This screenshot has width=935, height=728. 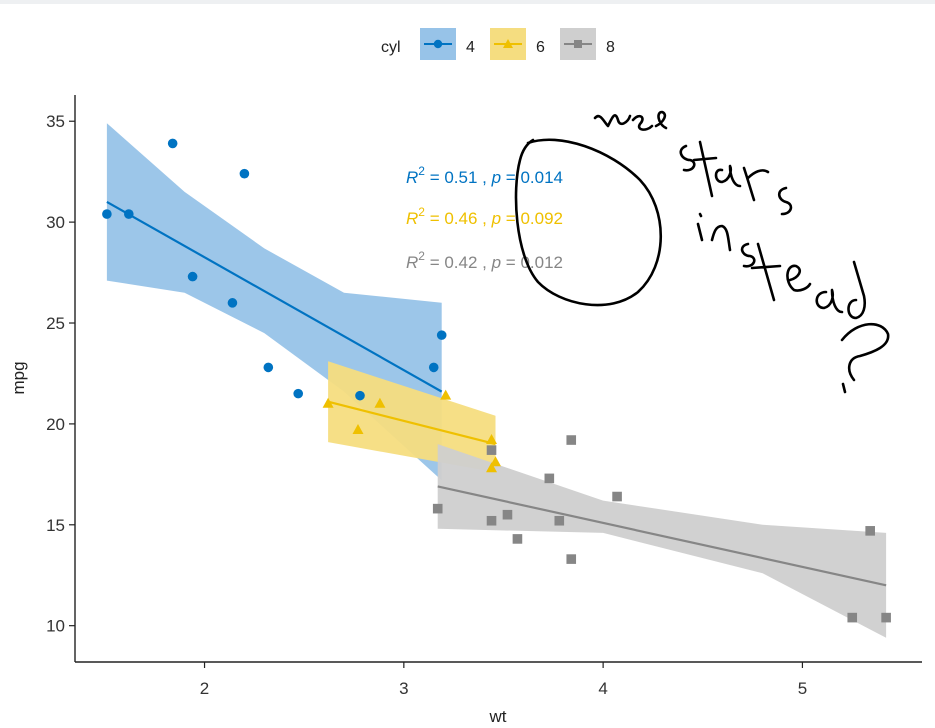 What do you see at coordinates (498, 716) in the screenshot?
I see `x-axis-title: wt` at bounding box center [498, 716].